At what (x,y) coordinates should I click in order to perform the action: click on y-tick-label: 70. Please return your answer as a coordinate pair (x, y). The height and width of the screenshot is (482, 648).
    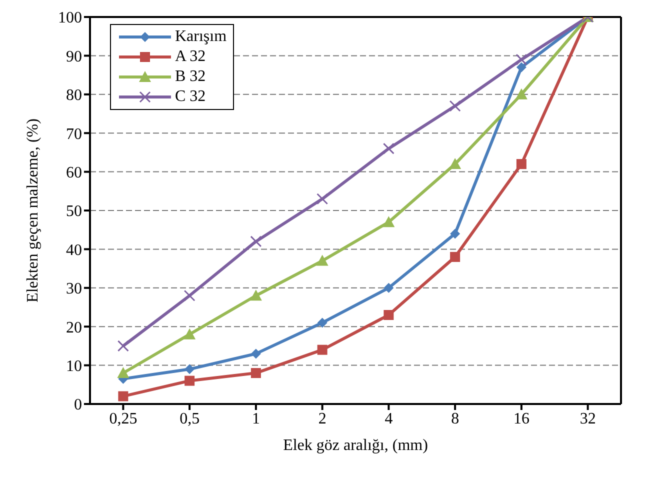
    Looking at the image, I should click on (74, 134).